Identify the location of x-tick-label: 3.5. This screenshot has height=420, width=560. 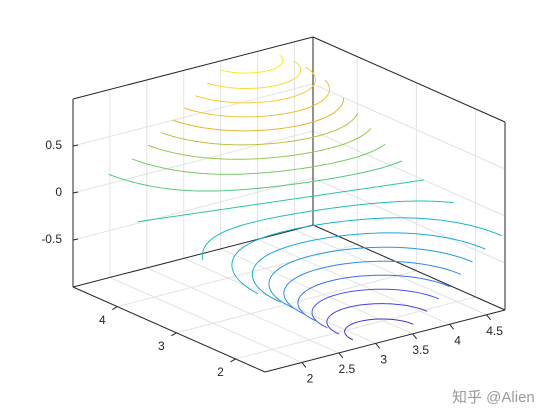
(420, 350).